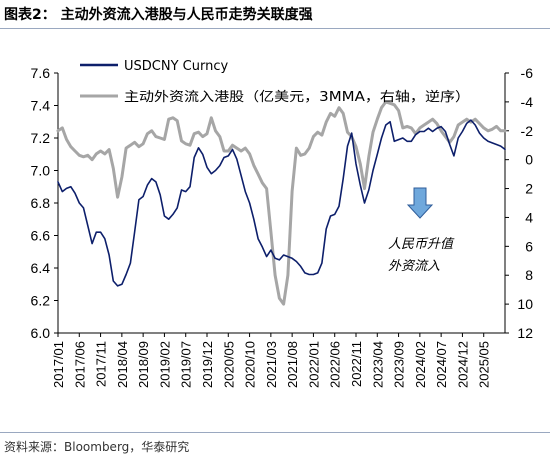 Image resolution: width=550 pixels, height=462 pixels. Describe the element at coordinates (271, 364) in the screenshot. I see `x-tick-label: 2021/03` at that location.